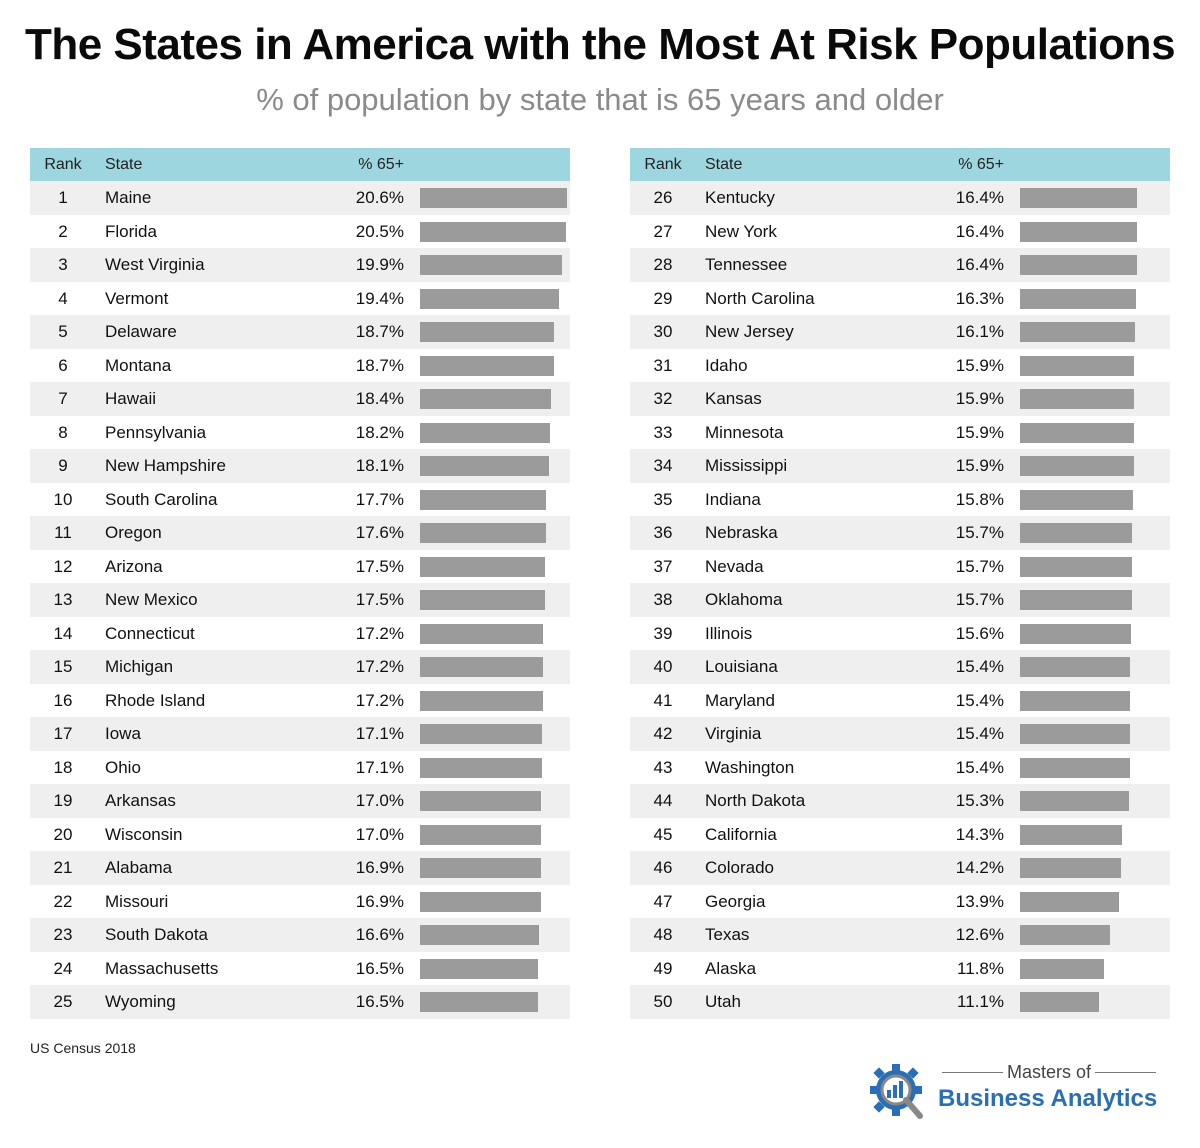 This screenshot has height=1148, width=1200. What do you see at coordinates (300, 935) in the screenshot?
I see `table-row: 23 South Dakota 16.6%` at bounding box center [300, 935].